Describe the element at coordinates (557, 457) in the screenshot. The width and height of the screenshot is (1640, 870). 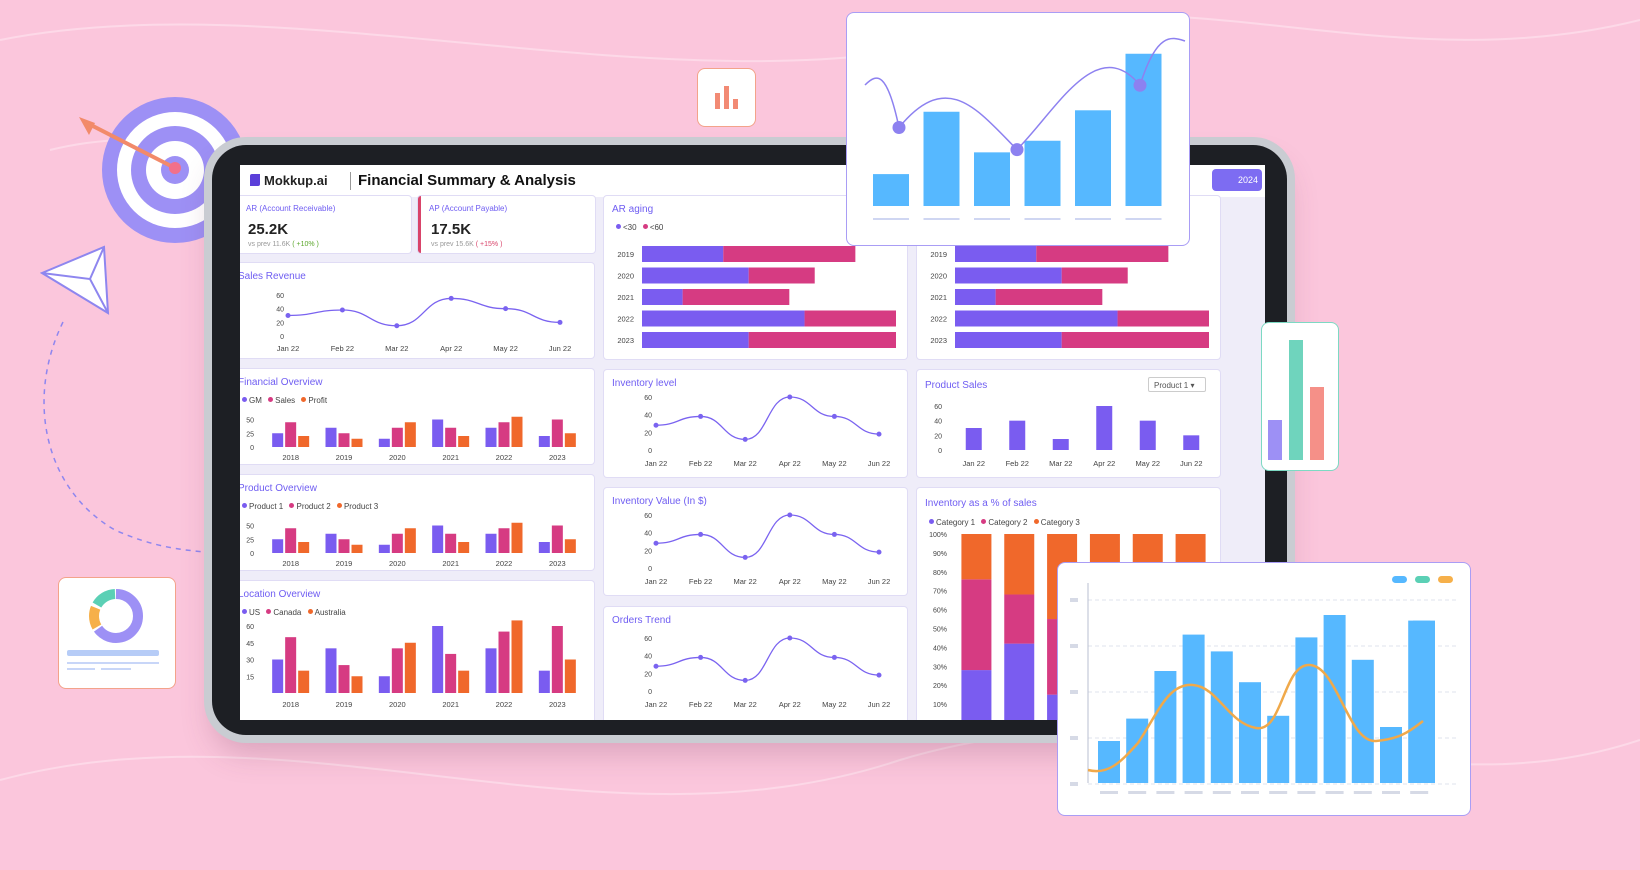
I see `x-tick-label: 2023` at that location.